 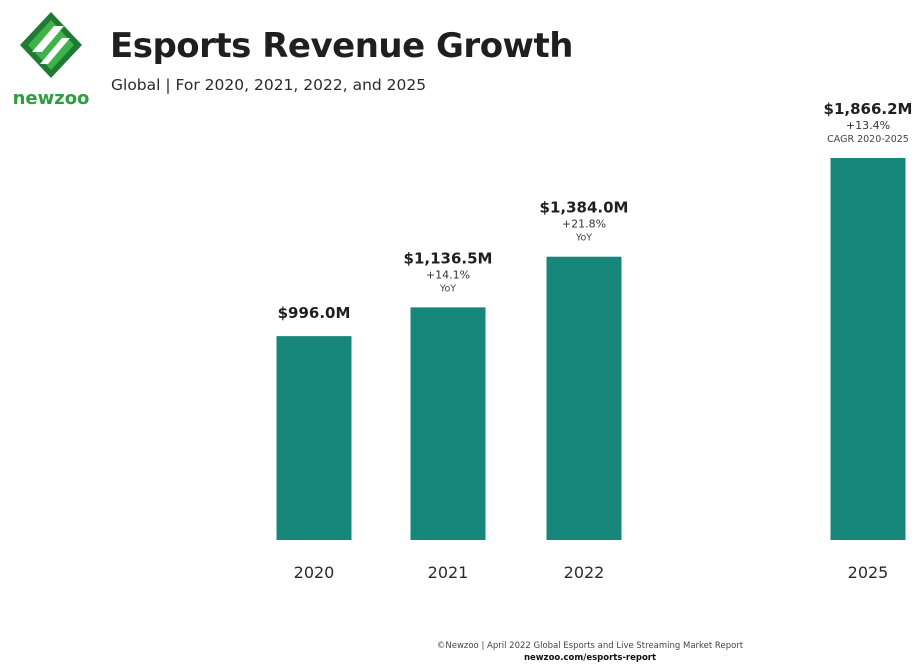 What do you see at coordinates (868, 349) in the screenshot?
I see `bar-2025` at bounding box center [868, 349].